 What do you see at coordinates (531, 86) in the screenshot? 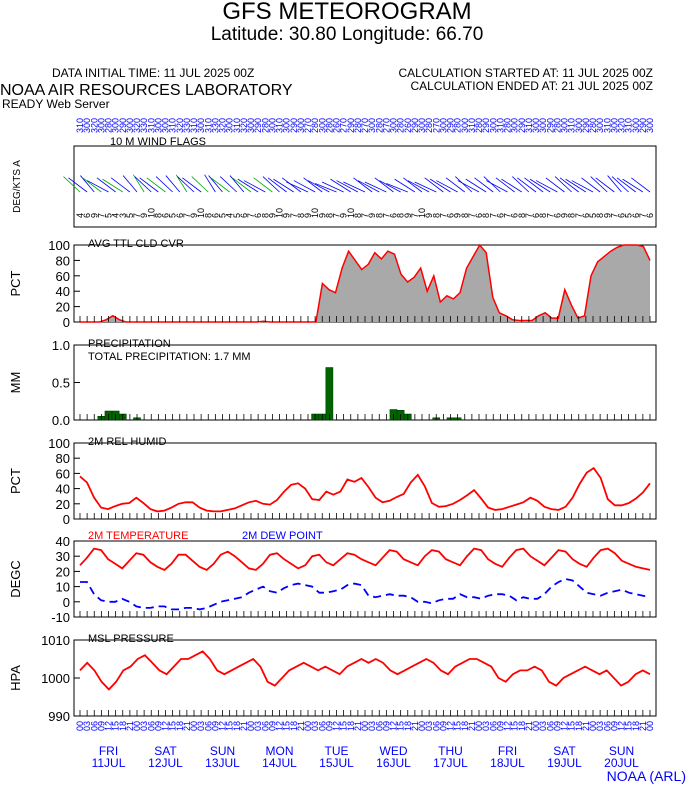
I see `calc-ended: CALCULATION ENDED AT: 21 JUL 2025 00Z` at bounding box center [531, 86].